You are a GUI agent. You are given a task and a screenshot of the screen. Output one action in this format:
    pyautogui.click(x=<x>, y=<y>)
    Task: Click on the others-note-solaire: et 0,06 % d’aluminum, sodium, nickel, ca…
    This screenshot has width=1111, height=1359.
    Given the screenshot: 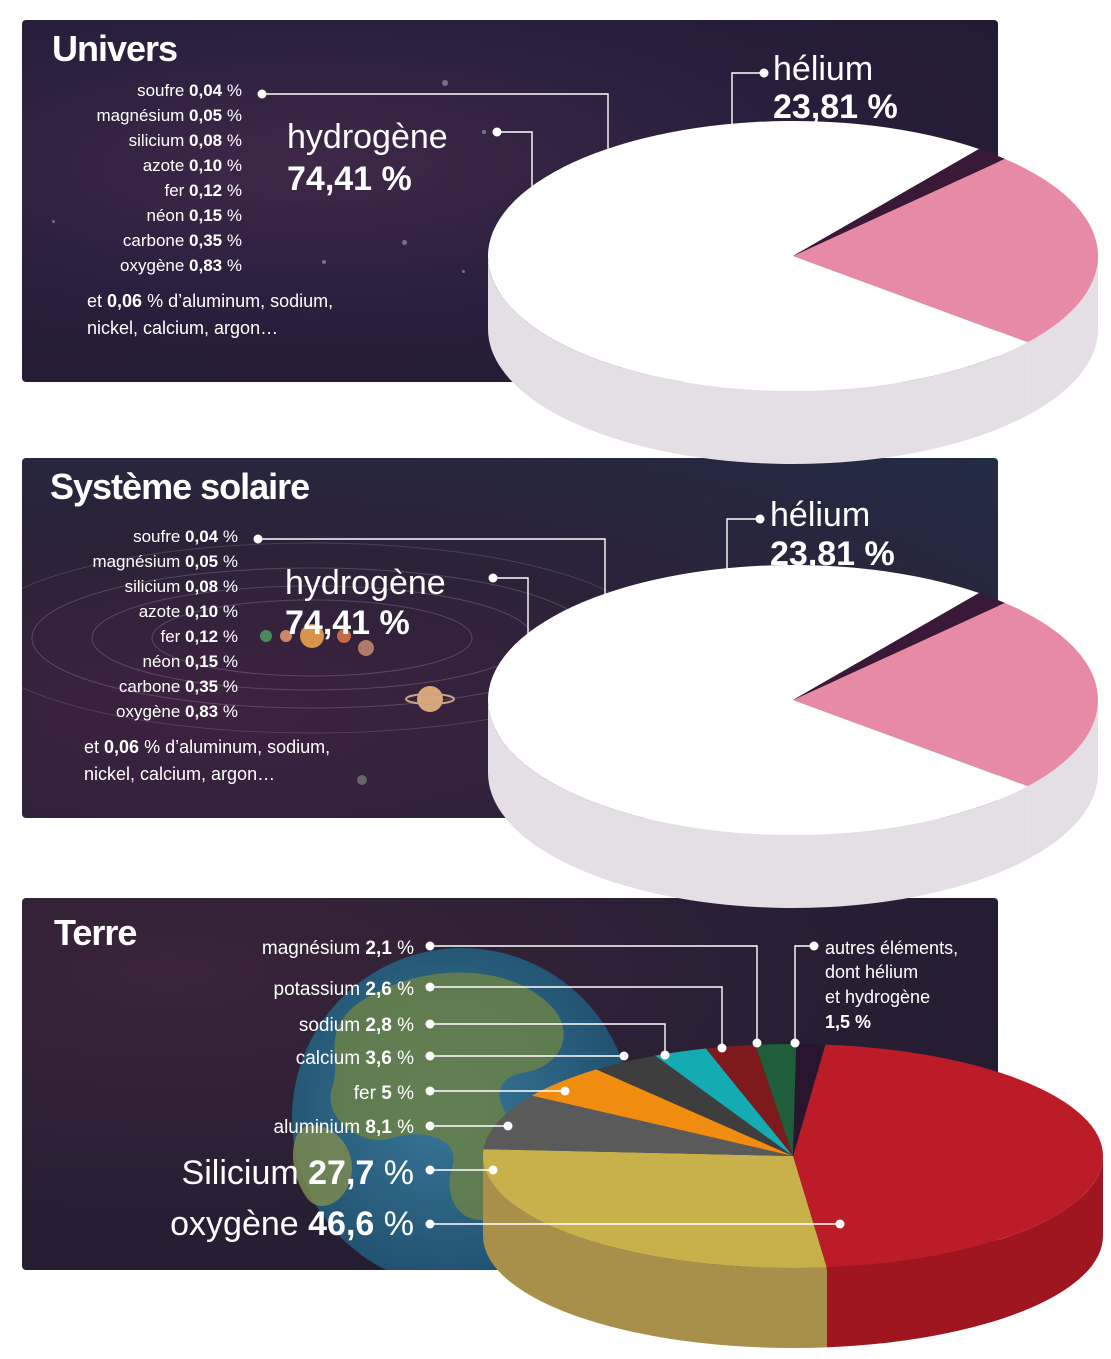 What is the action you would take?
    pyautogui.click(x=207, y=760)
    